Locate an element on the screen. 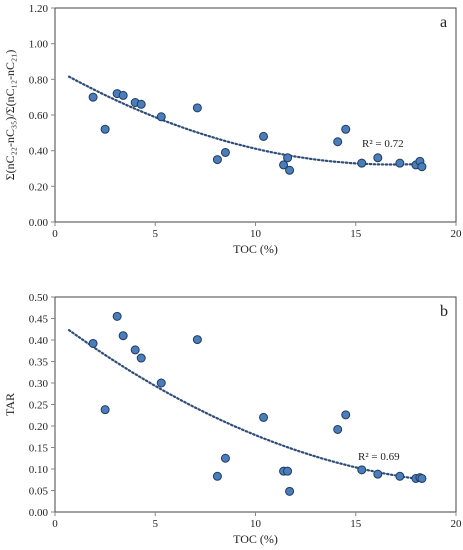 This screenshot has width=463, height=550. r-squared-label: R² = 0.72 is located at coordinates (383, 144).